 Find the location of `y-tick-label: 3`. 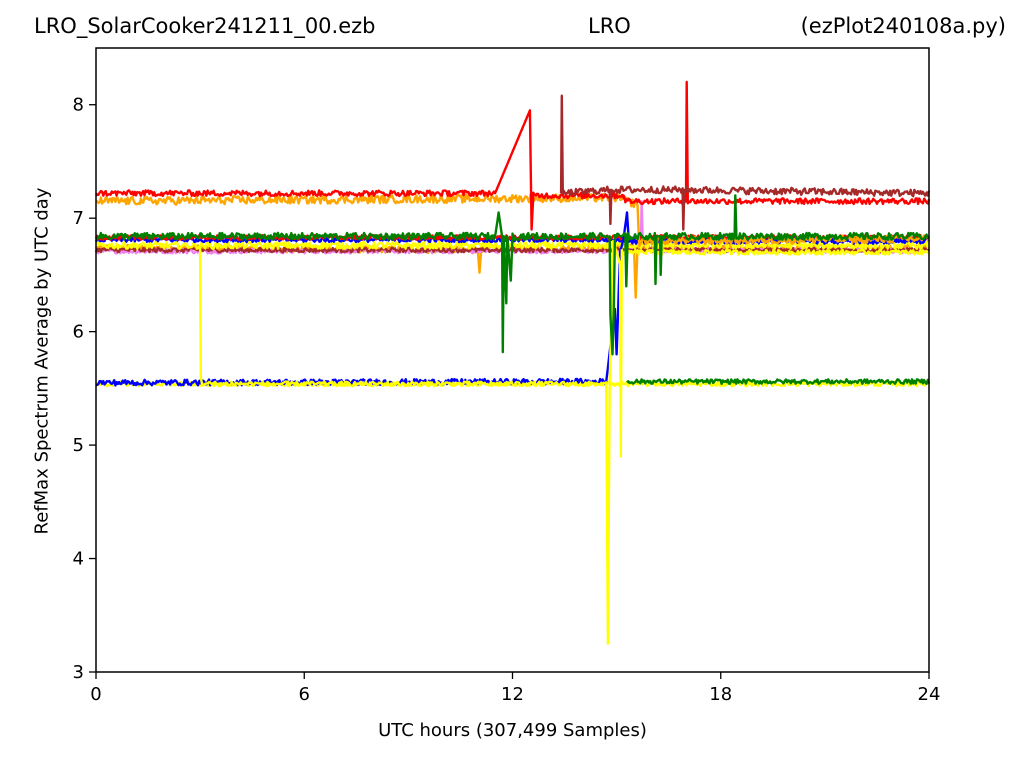

y-tick-label: 3 is located at coordinates (78, 672).